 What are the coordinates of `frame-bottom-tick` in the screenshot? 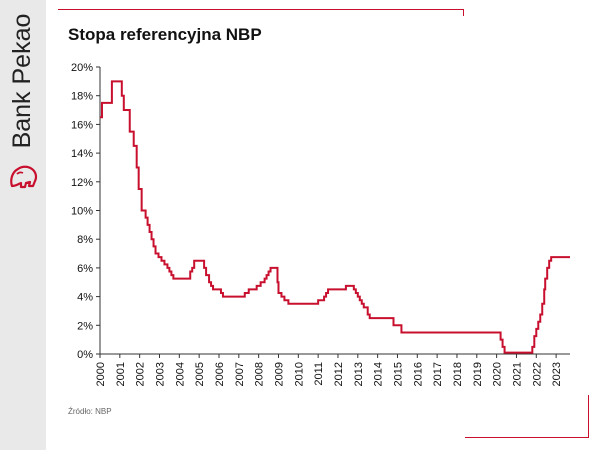 It's located at (588, 416).